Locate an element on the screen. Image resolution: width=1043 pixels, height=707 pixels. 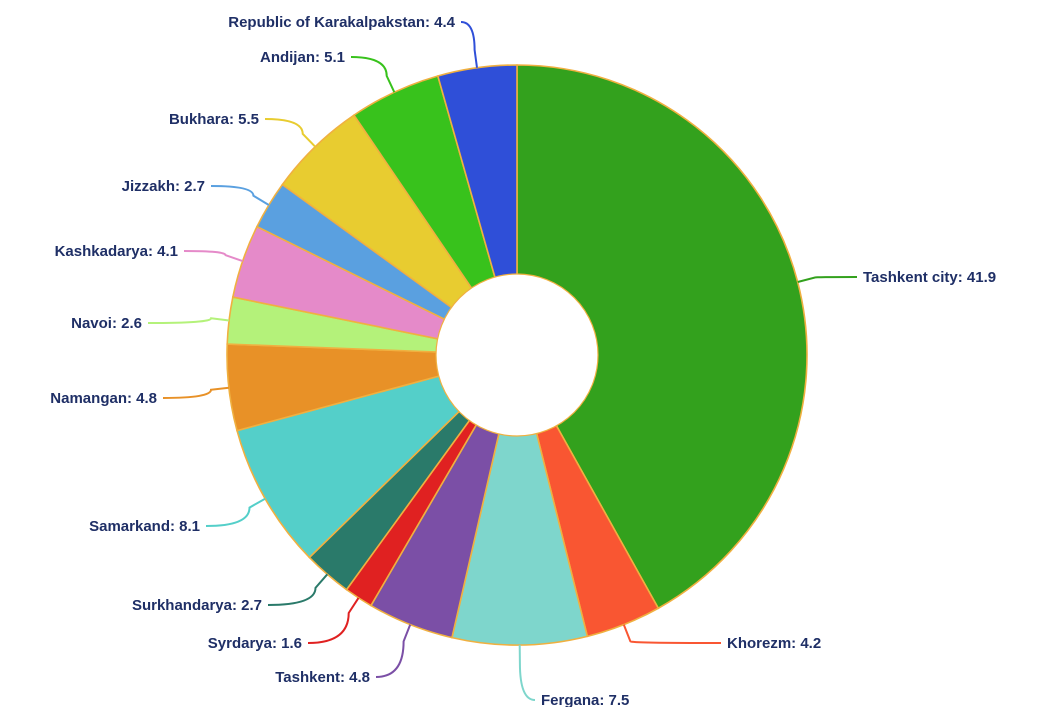
data-label: Andijan: 5.1 is located at coordinates (302, 57).